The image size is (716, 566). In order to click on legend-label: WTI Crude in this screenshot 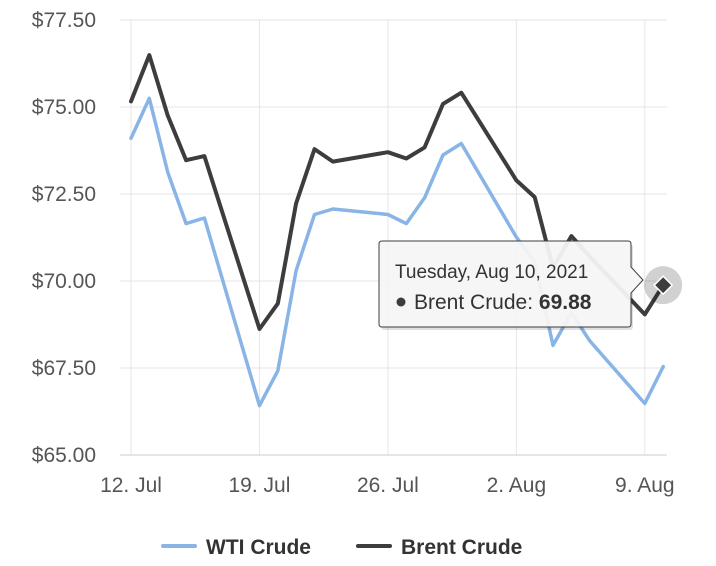, I will do `click(258, 547)`.